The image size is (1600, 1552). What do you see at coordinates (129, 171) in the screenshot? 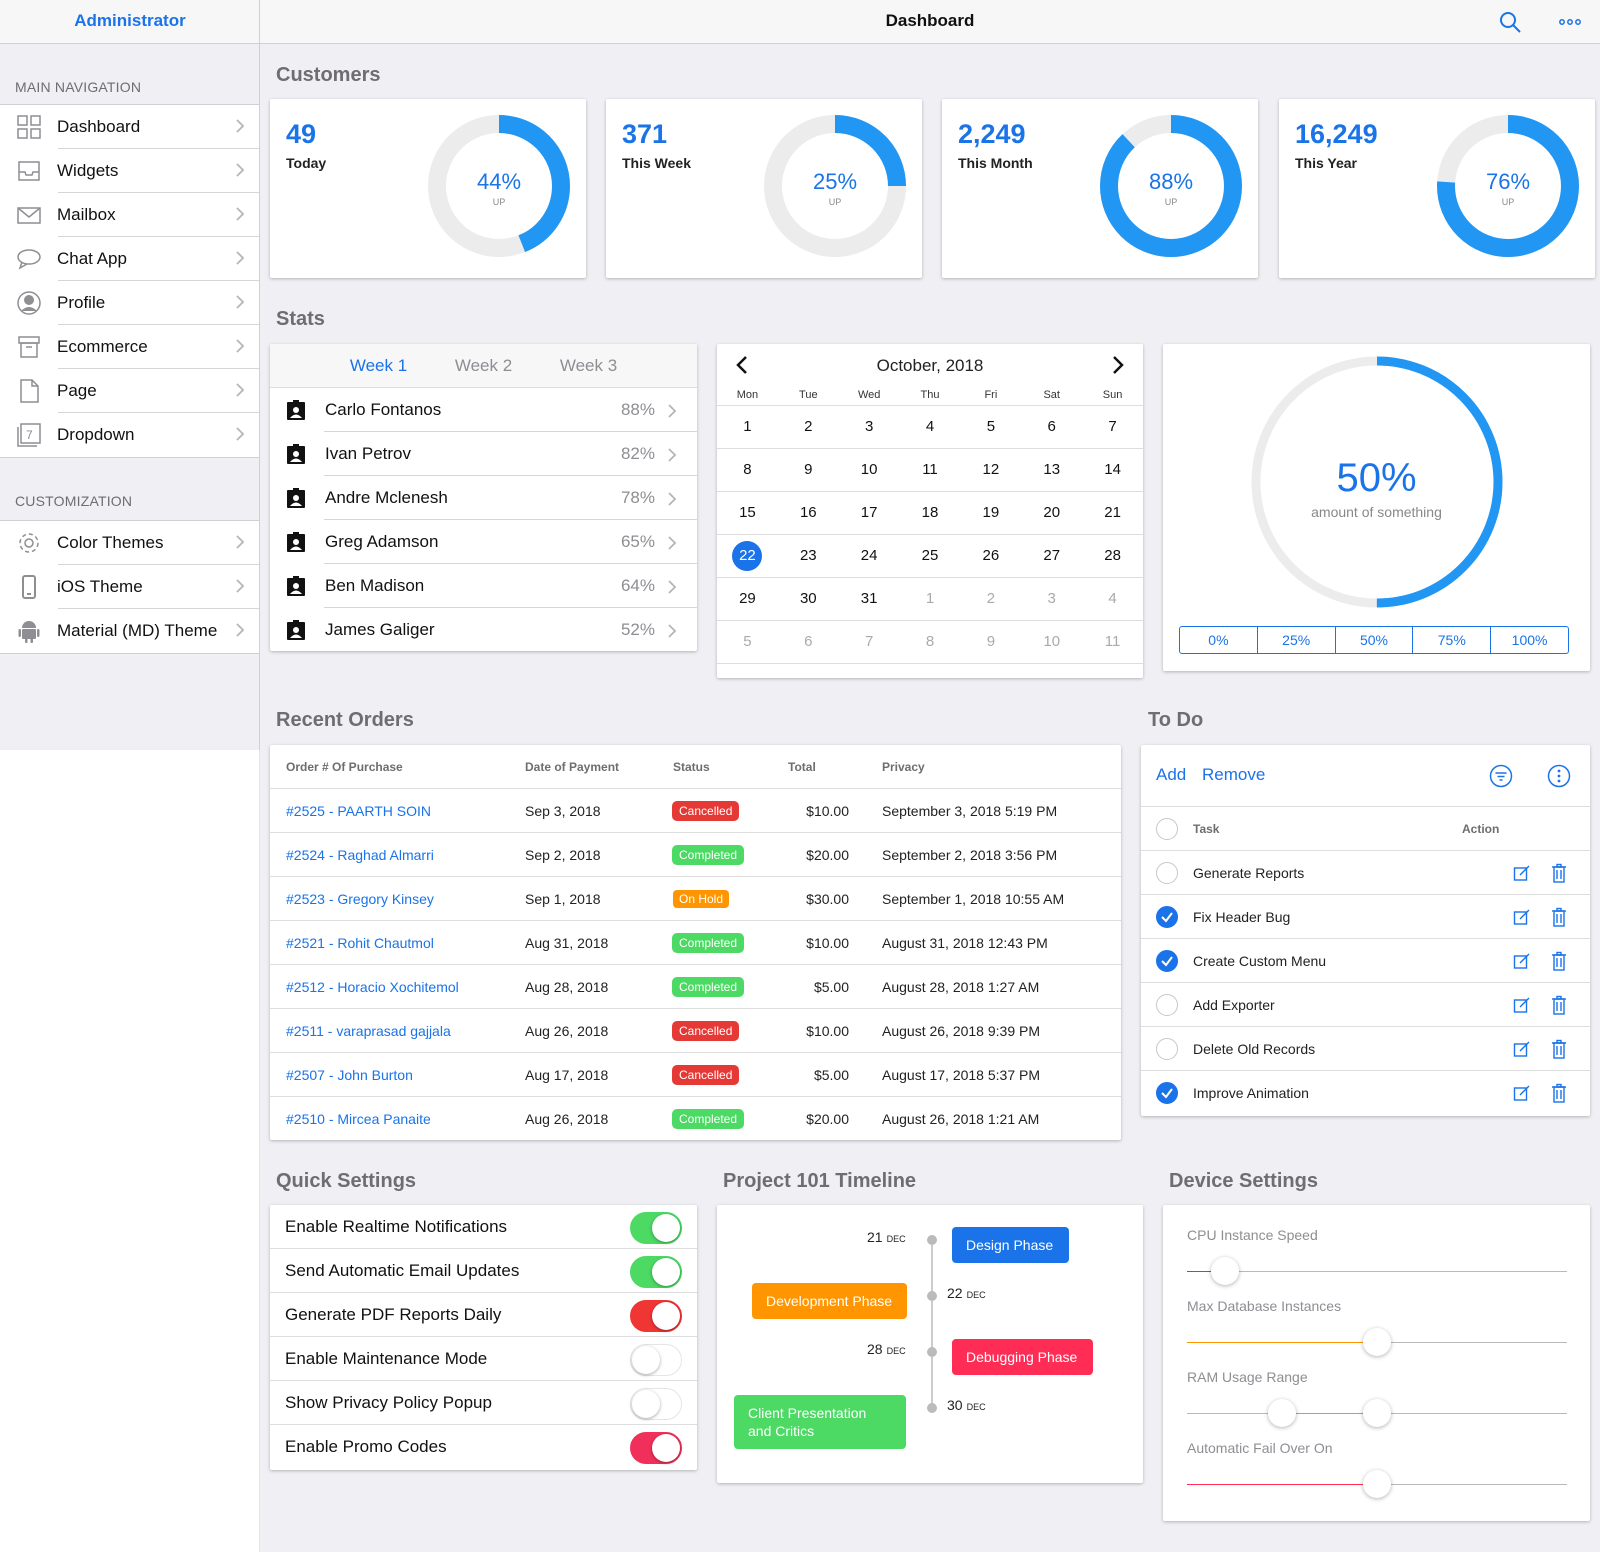
I see `sidebar-item-widgets: Widgets` at bounding box center [129, 171].